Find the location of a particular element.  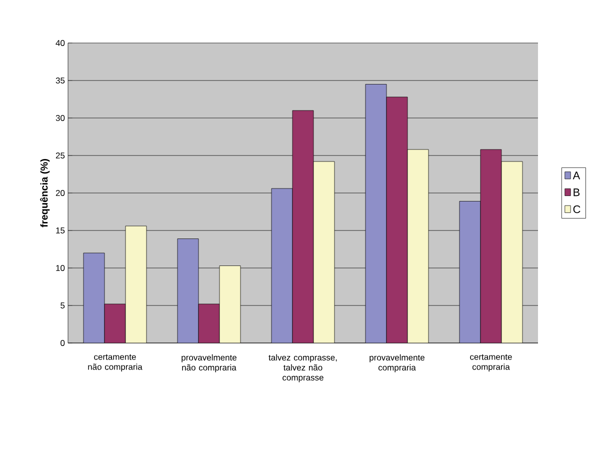

x-tick-label: talvez comprasse, talvez não comprasse is located at coordinates (302, 368).